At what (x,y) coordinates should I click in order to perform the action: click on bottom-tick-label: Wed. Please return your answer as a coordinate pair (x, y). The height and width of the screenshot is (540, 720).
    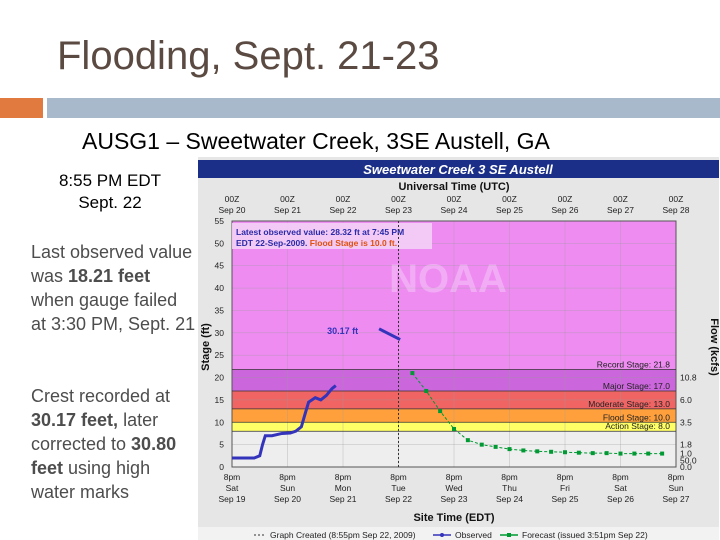
    Looking at the image, I should click on (454, 488).